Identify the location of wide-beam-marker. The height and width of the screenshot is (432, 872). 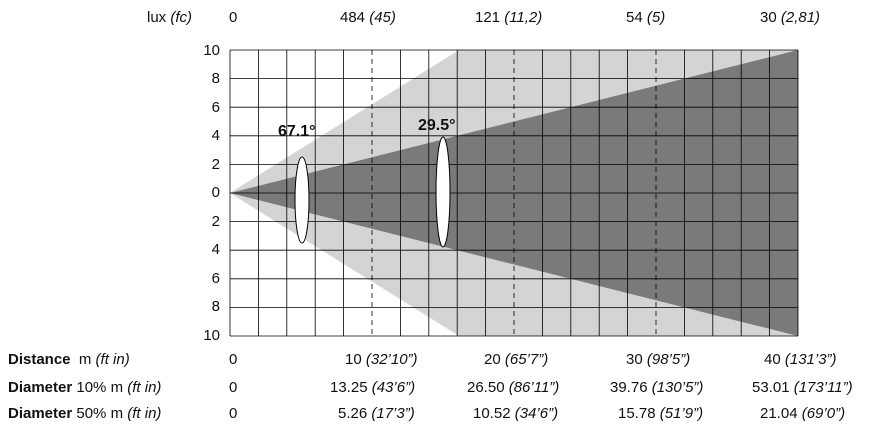
(302, 200).